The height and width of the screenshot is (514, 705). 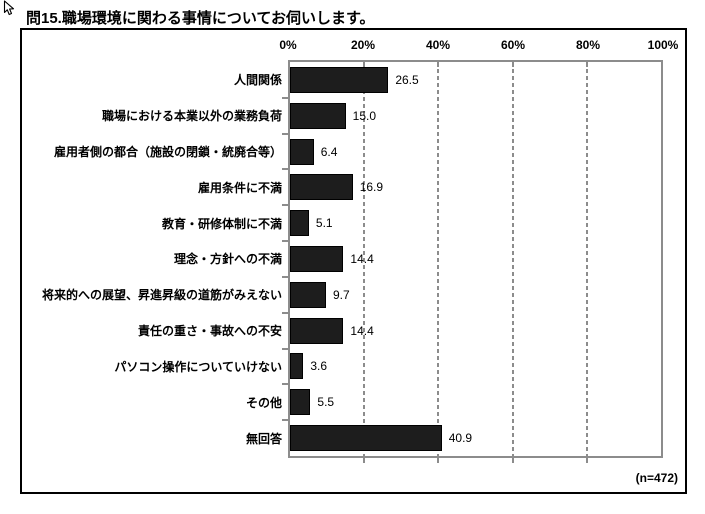 What do you see at coordinates (263, 402) in the screenshot?
I see `category-label: その他` at bounding box center [263, 402].